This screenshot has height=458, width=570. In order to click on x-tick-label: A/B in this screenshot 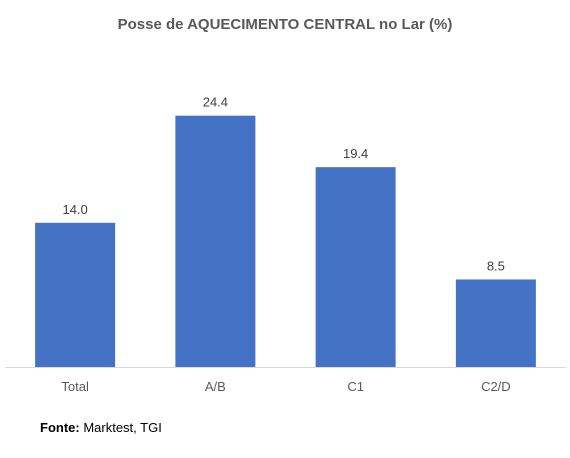, I will do `click(215, 386)`.